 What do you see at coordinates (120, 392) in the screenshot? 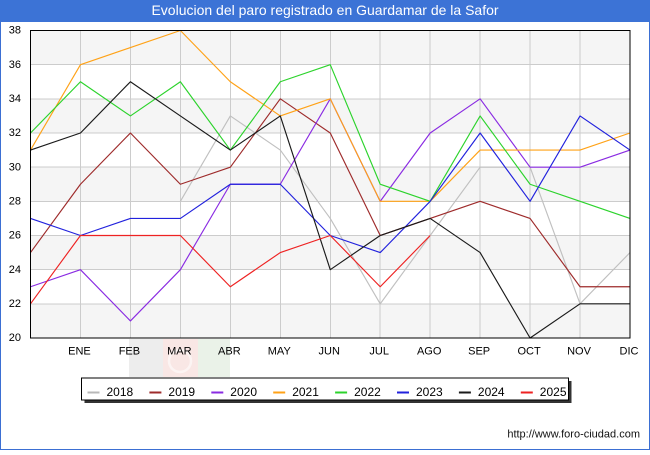
I see `svg-text: 2018` at bounding box center [120, 392].